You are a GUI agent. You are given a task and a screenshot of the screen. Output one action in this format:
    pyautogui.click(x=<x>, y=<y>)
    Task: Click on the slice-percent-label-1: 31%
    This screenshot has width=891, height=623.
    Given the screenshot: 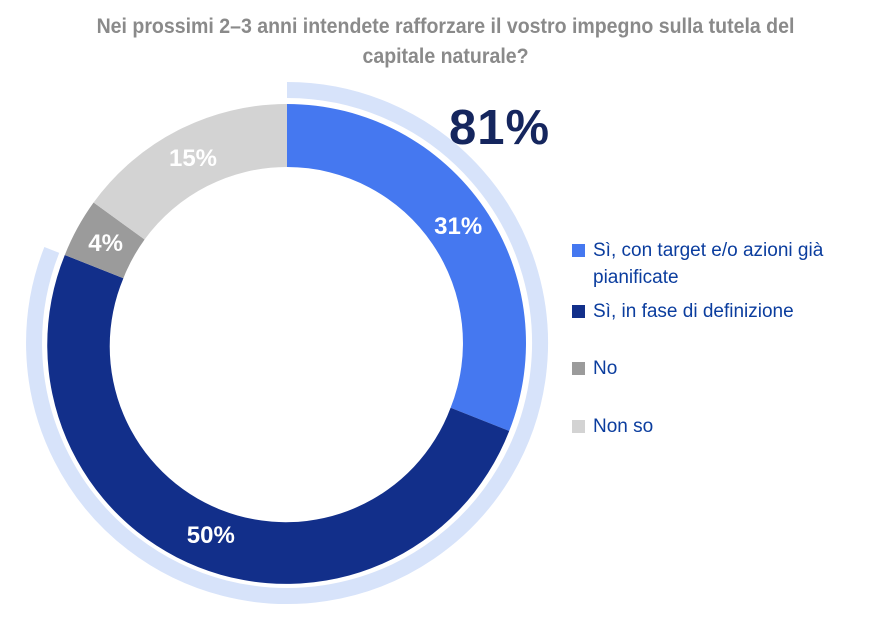 What is the action you would take?
    pyautogui.click(x=458, y=226)
    